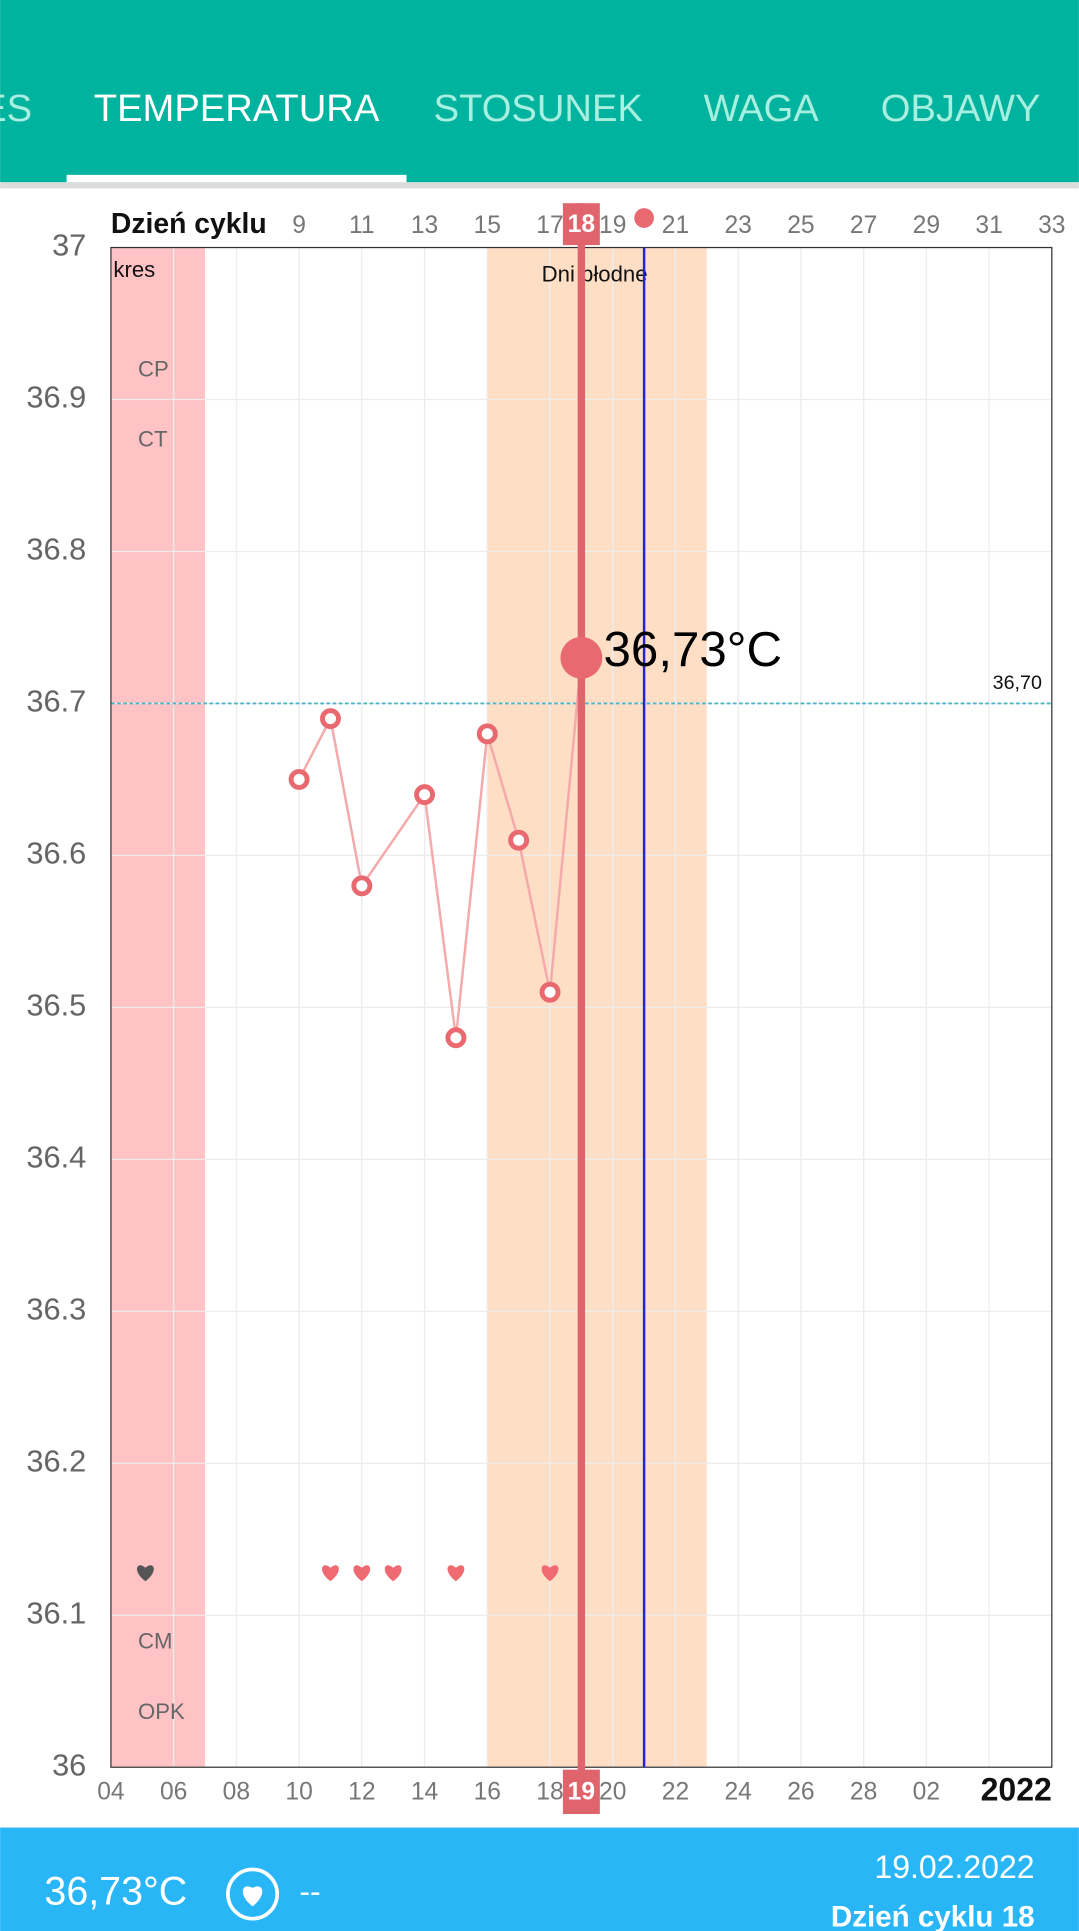 This screenshot has height=1931, width=1079. Describe the element at coordinates (539, 185) in the screenshot. I see `header-shadow` at that location.